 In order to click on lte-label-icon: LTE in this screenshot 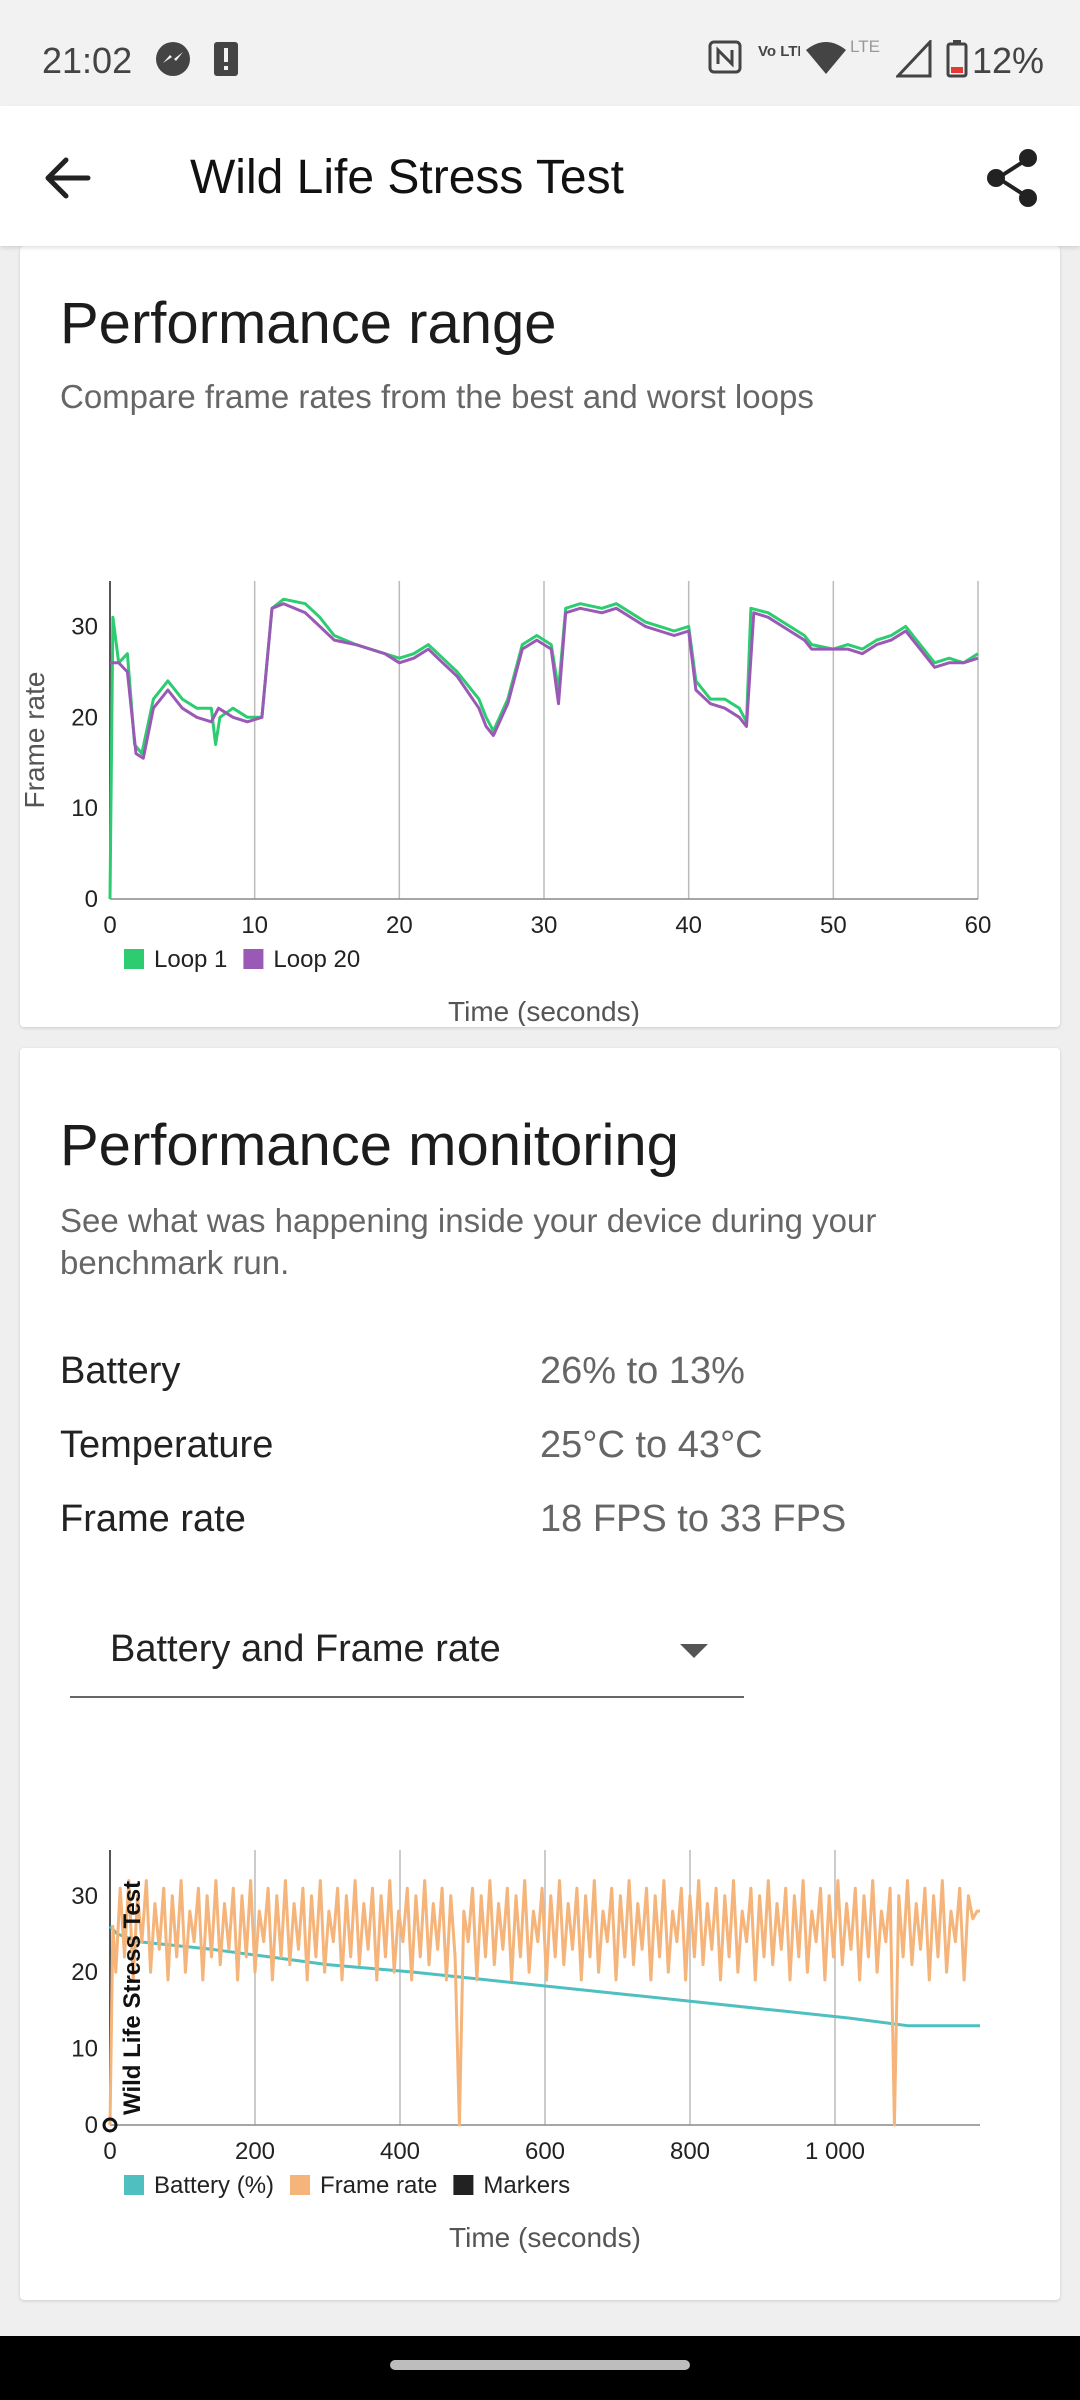, I will do `click(865, 46)`.